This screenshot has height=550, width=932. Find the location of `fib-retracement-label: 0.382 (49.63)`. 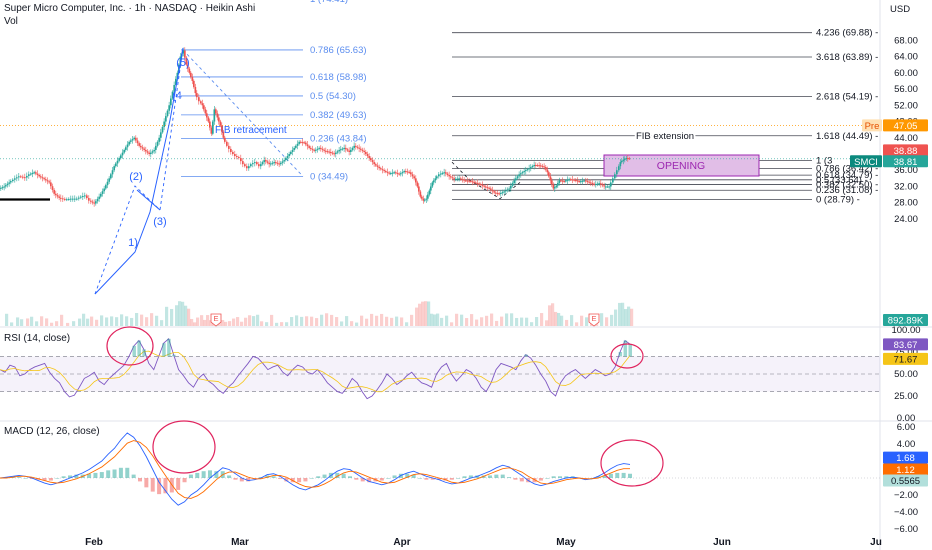

fib-retracement-label: 0.382 (49.63) is located at coordinates (338, 115).